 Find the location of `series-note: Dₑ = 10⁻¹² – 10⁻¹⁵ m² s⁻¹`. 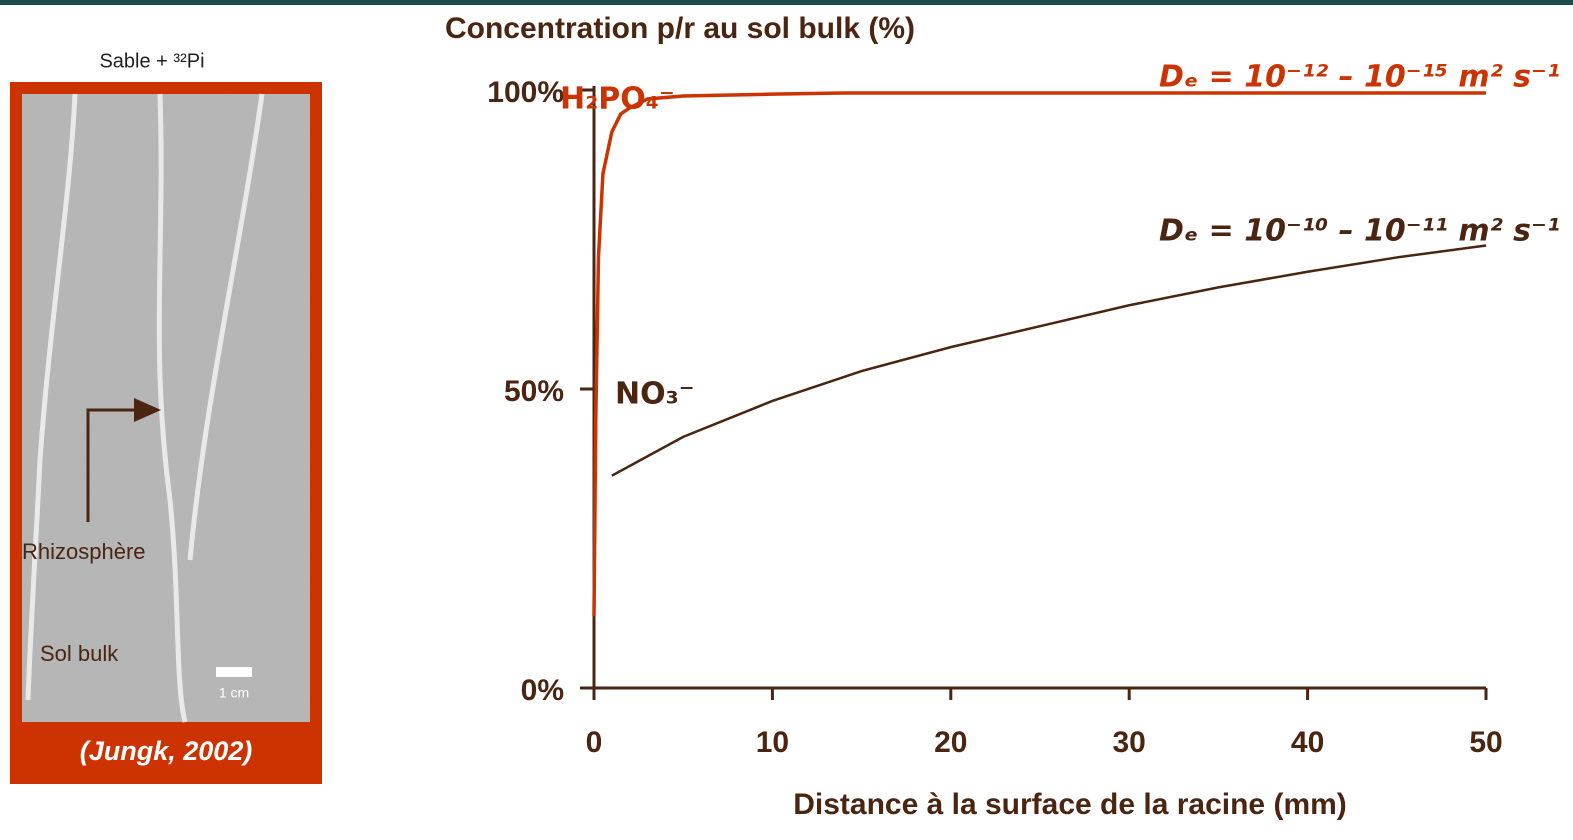

series-note: Dₑ = 10⁻¹² – 10⁻¹⁵ m² s⁻¹ is located at coordinates (1359, 77).